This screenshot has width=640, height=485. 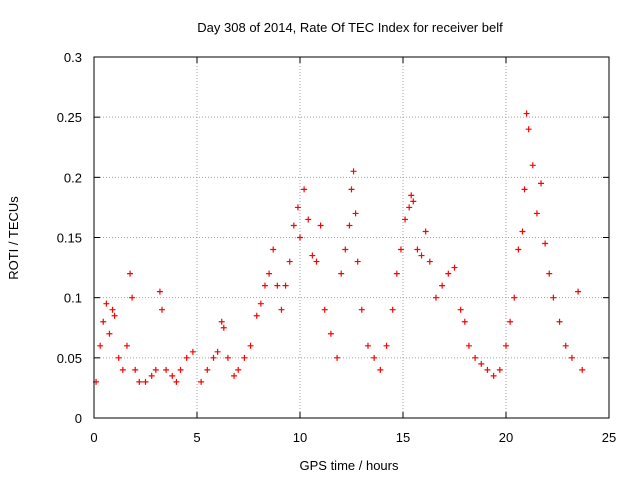 What do you see at coordinates (73, 298) in the screenshot?
I see `y-tick-label: 0.1` at bounding box center [73, 298].